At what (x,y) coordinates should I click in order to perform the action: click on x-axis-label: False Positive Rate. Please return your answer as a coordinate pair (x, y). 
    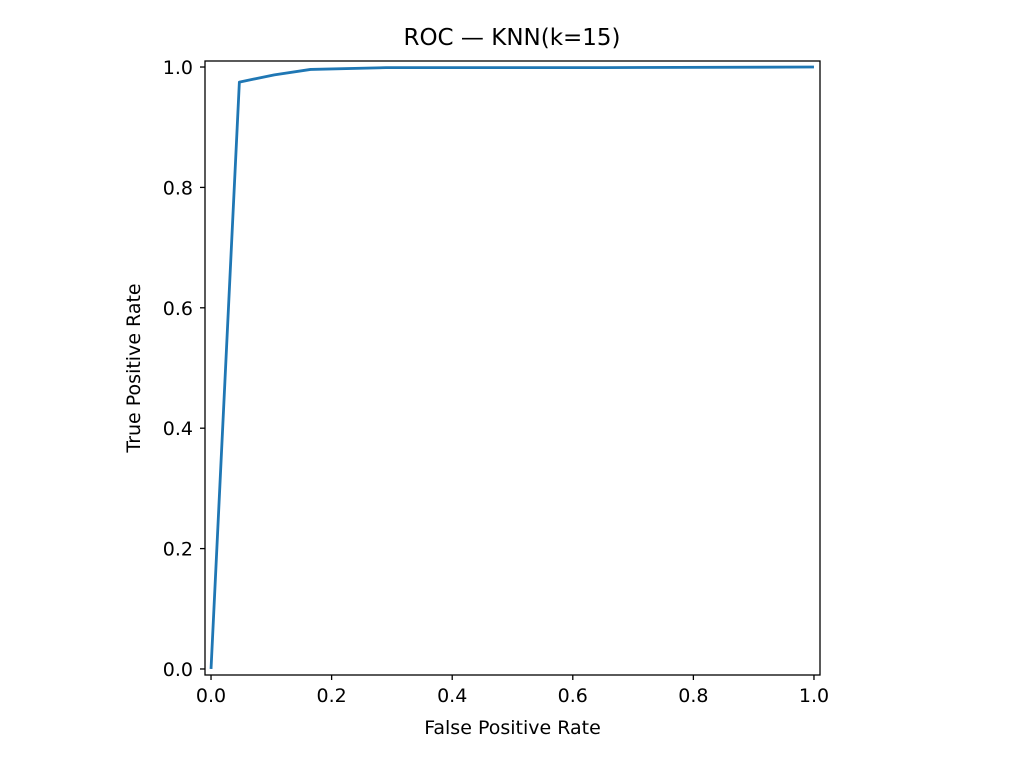
    Looking at the image, I should click on (512, 728).